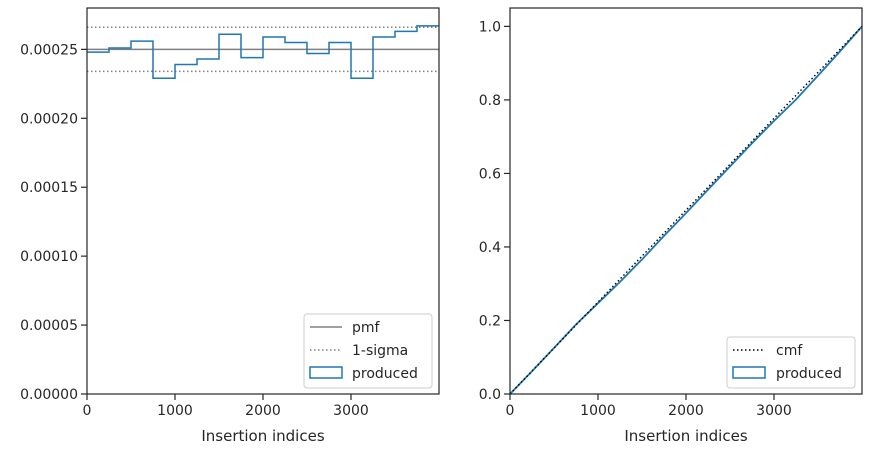  I want to click on left-plot-marks, so click(263, 52).